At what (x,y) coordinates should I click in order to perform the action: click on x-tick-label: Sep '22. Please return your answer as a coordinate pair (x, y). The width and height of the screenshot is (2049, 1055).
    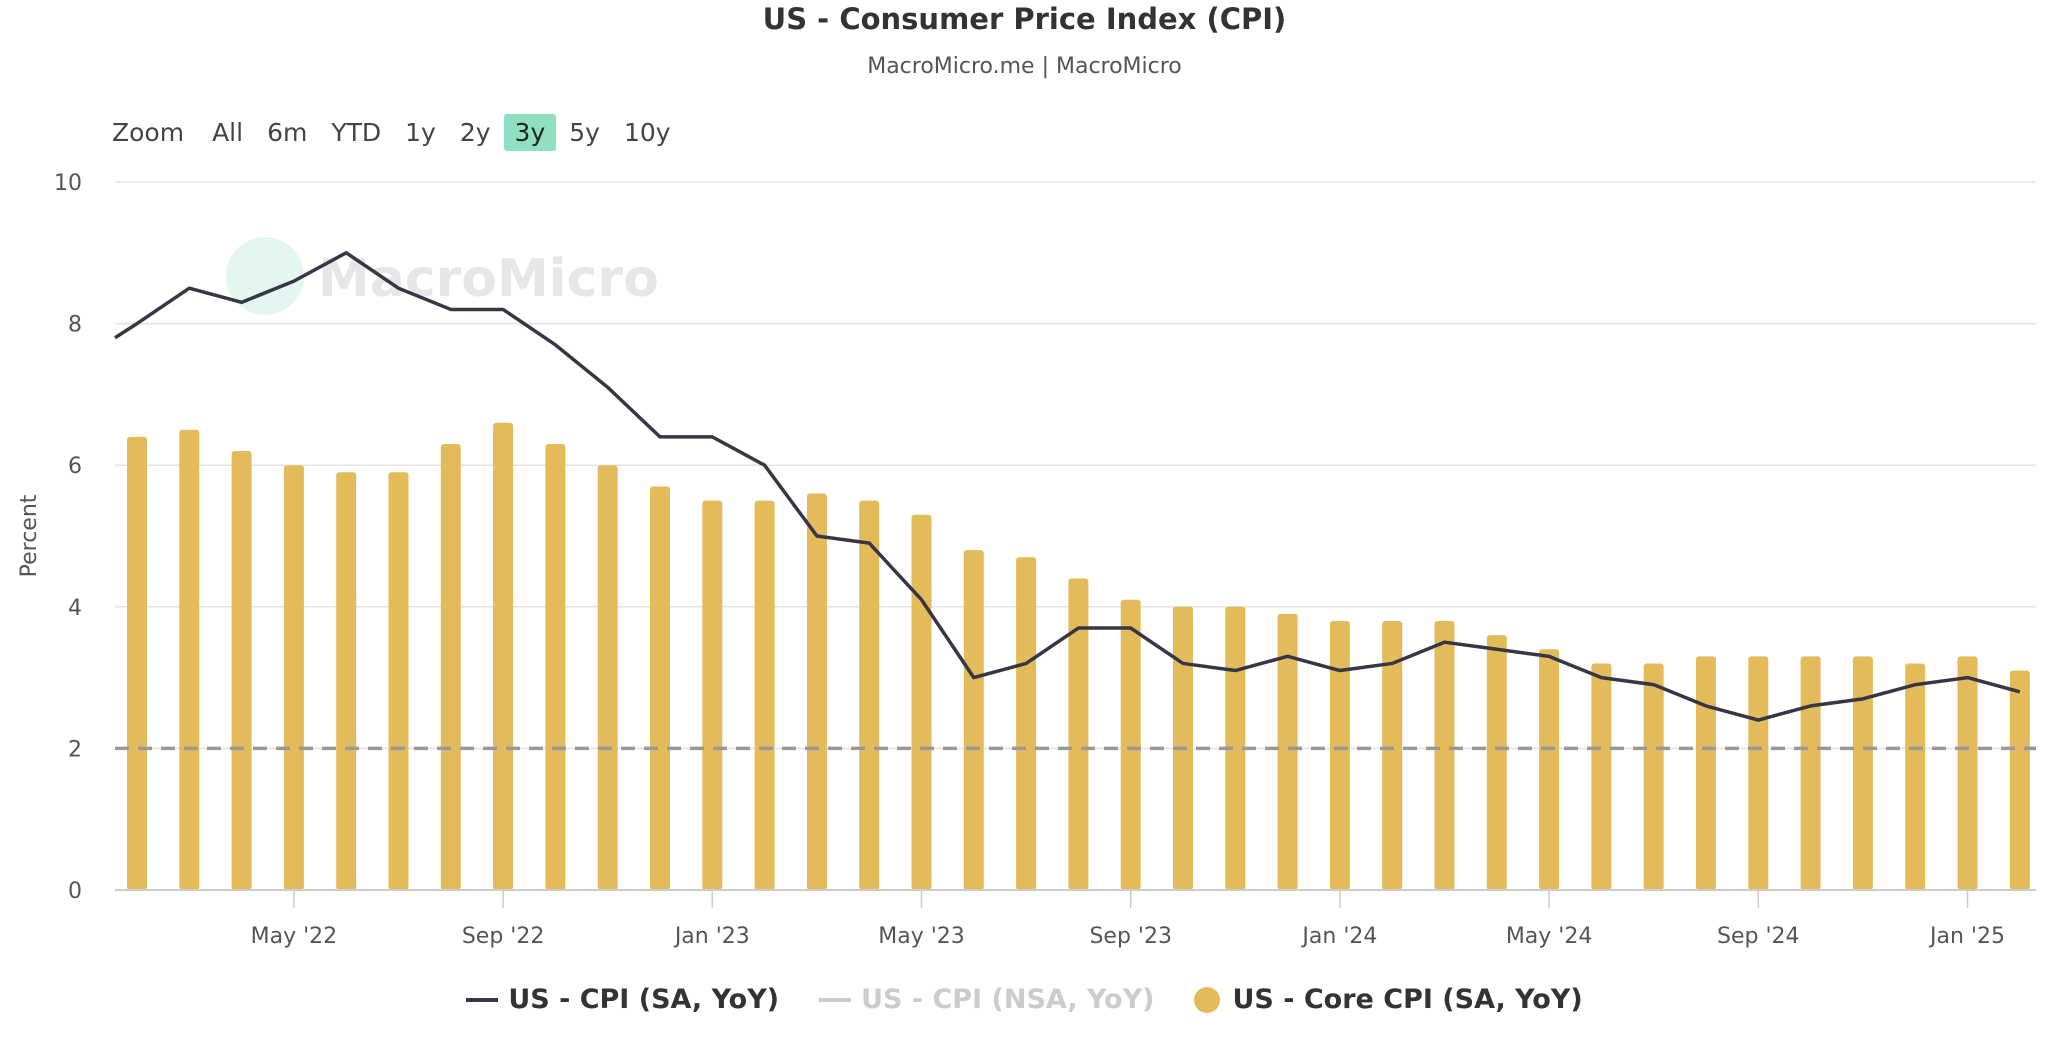
    Looking at the image, I should click on (503, 936).